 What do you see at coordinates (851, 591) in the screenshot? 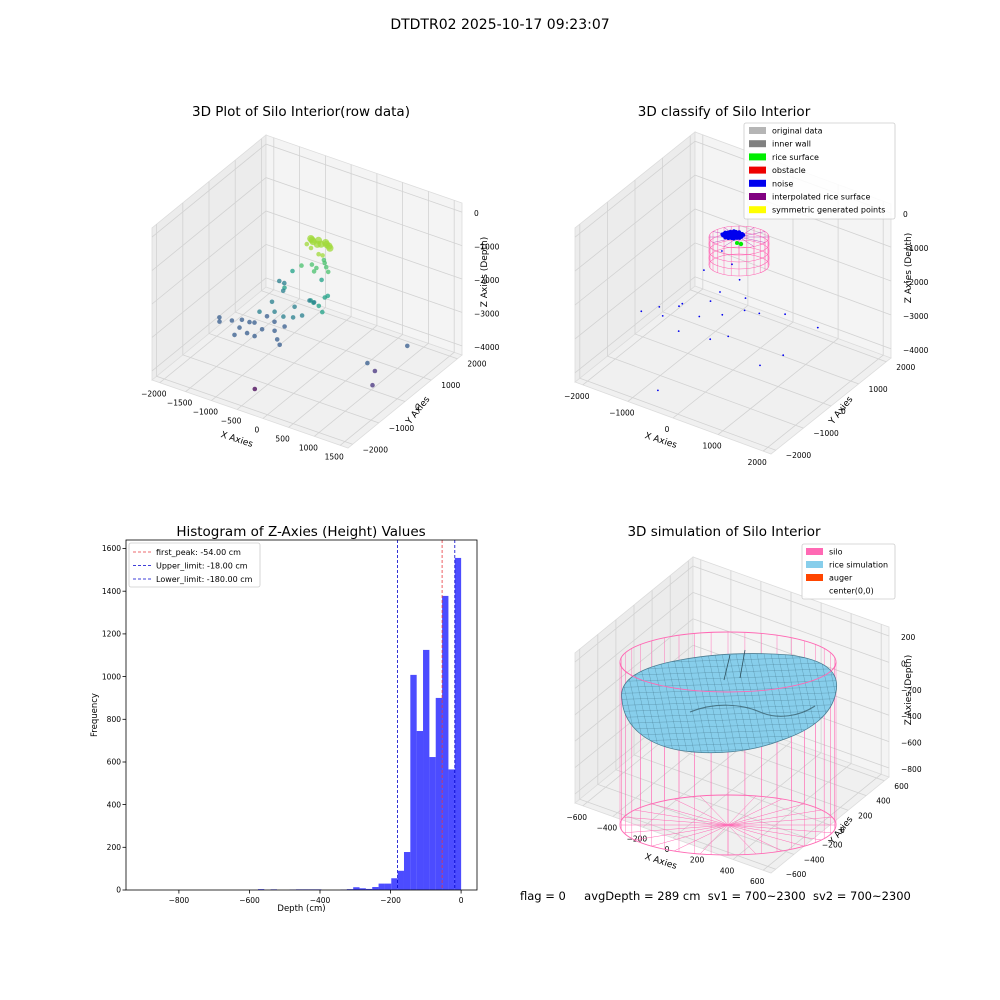
I see `simulation-legend-label: center(0,0)` at bounding box center [851, 591].